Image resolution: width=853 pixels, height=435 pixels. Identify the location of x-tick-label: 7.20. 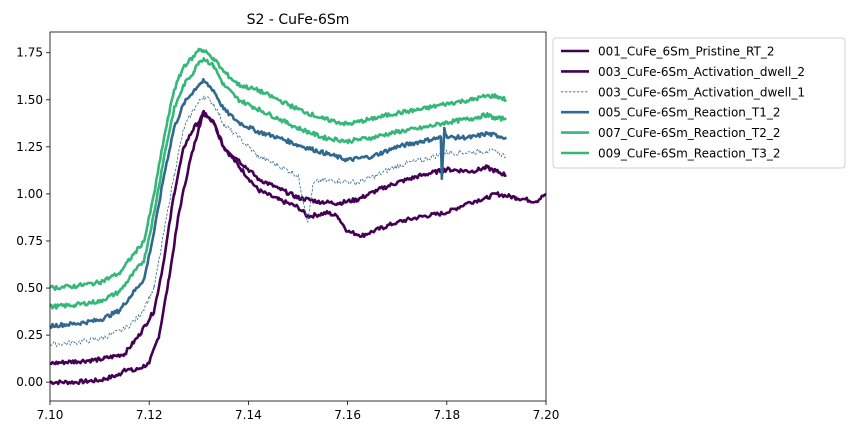
(546, 415).